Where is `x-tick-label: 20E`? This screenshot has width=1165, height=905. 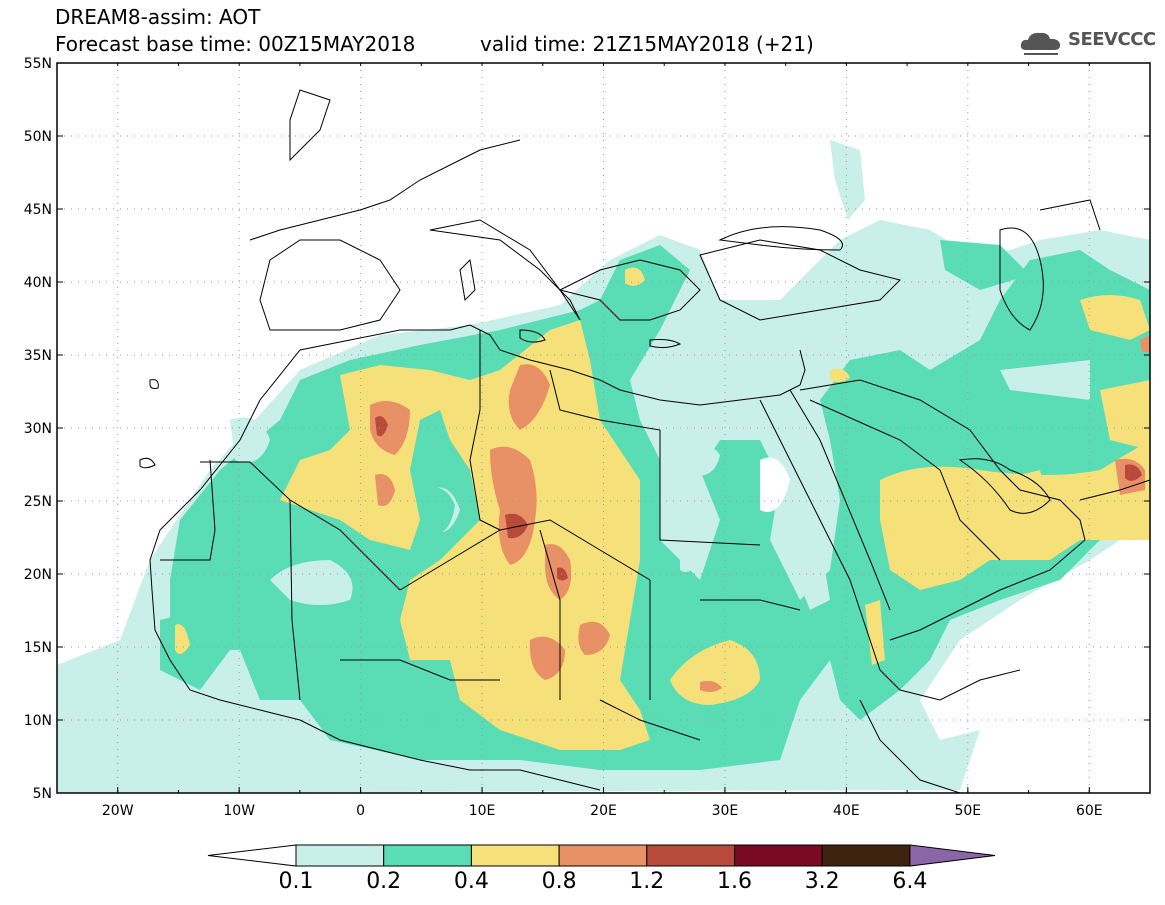 x-tick-label: 20E is located at coordinates (603, 811).